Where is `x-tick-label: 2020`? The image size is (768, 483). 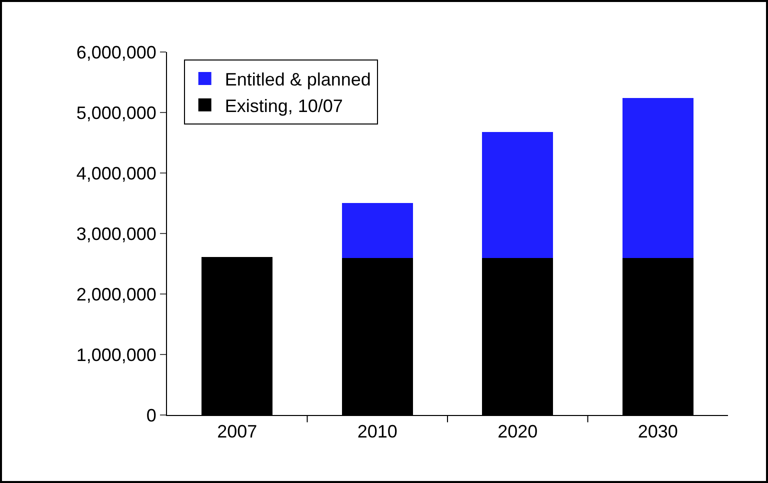 x-tick-label: 2020 is located at coordinates (518, 432).